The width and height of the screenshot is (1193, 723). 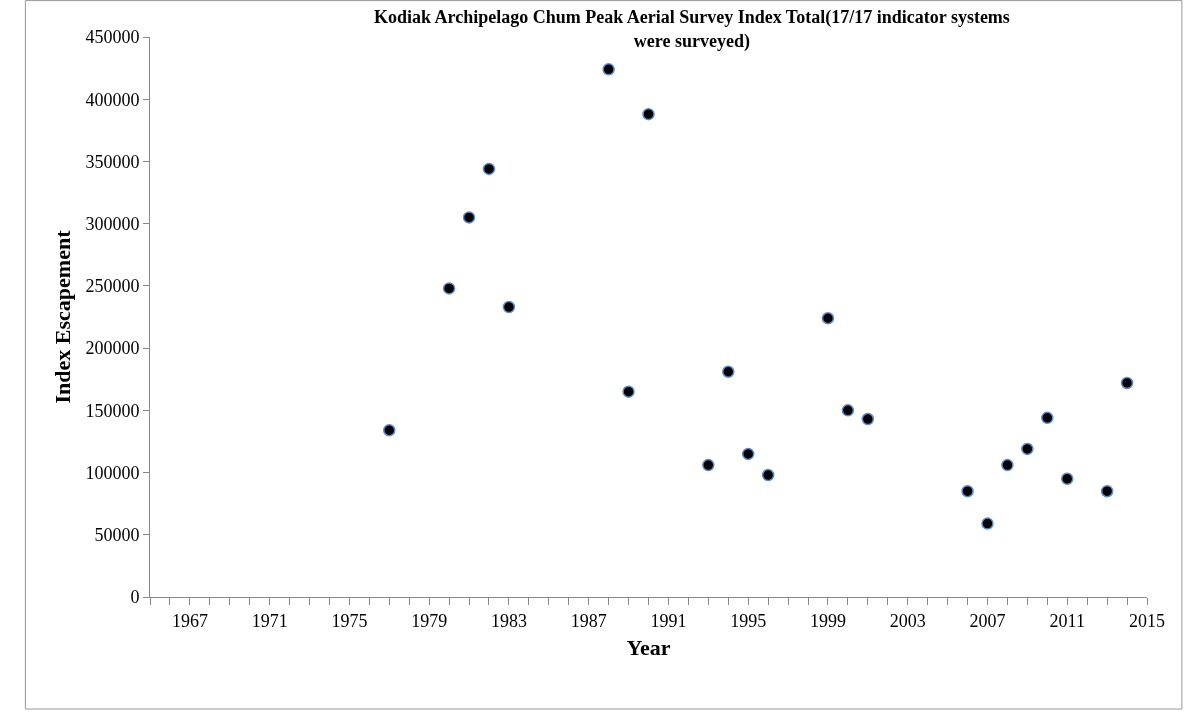 I want to click on y-tick-label: 300000, so click(x=112, y=223).